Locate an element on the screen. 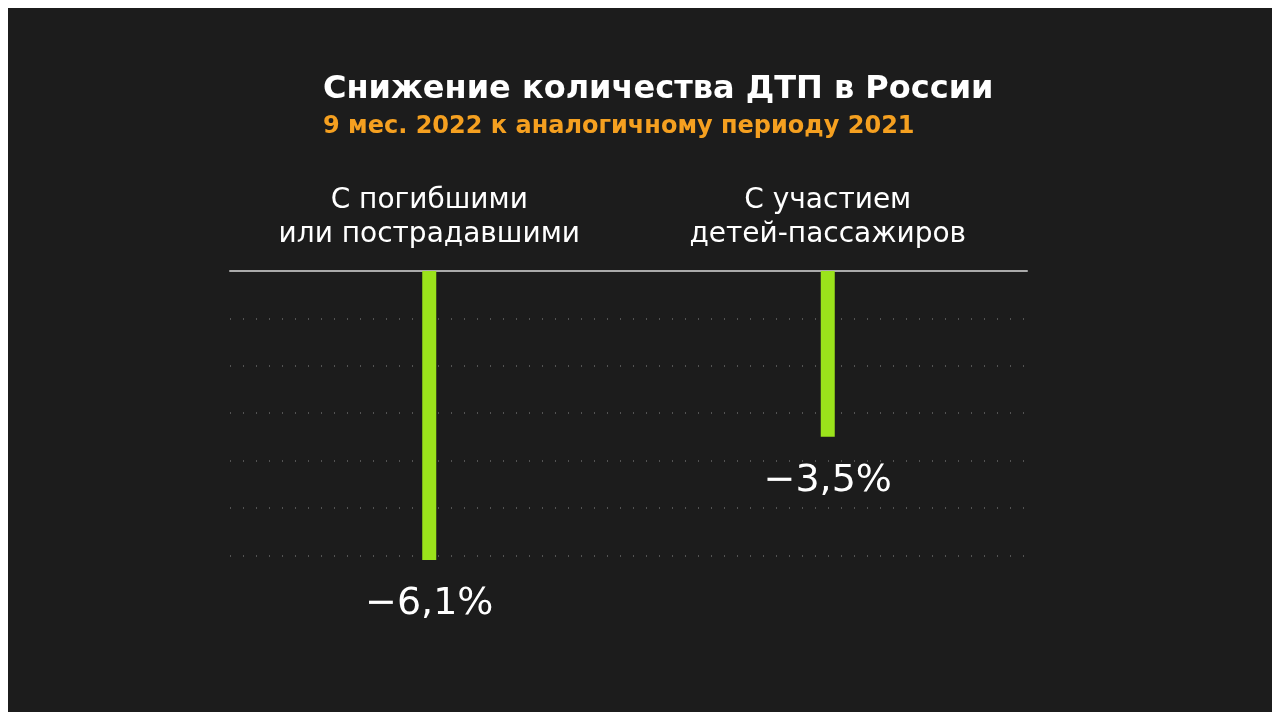 This screenshot has width=1280, height=720. x-tick-label: С участием детей-пассажиров is located at coordinates (828, 215).